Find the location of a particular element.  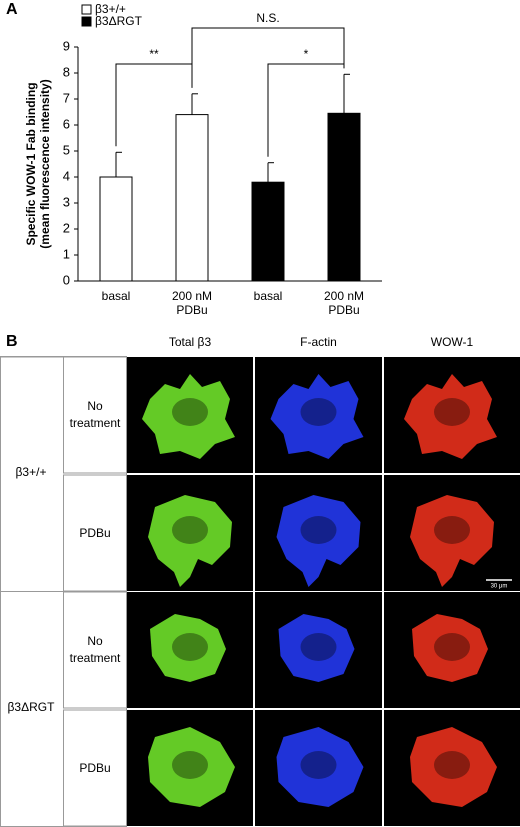

y-tick-label: 6 is located at coordinates (66, 123).